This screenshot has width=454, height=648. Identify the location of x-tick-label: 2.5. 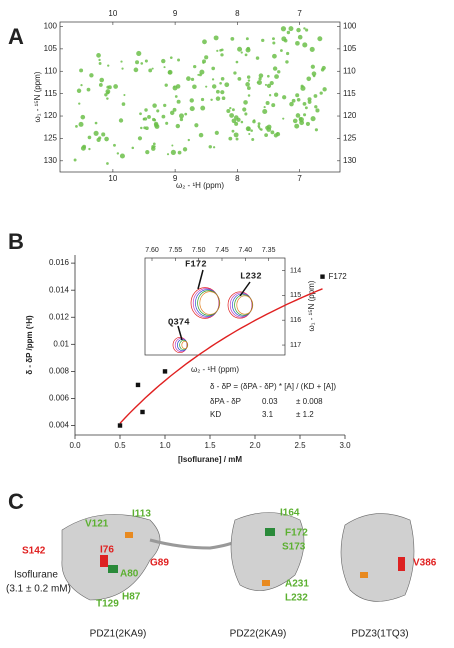
(300, 445).